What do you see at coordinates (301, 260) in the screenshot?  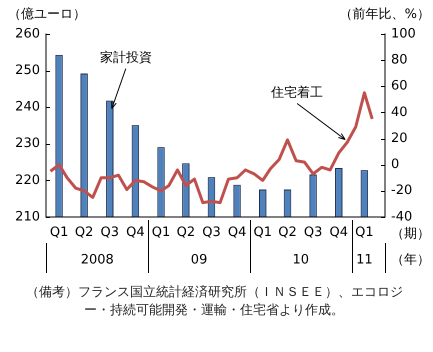 I see `text: 10` at bounding box center [301, 260].